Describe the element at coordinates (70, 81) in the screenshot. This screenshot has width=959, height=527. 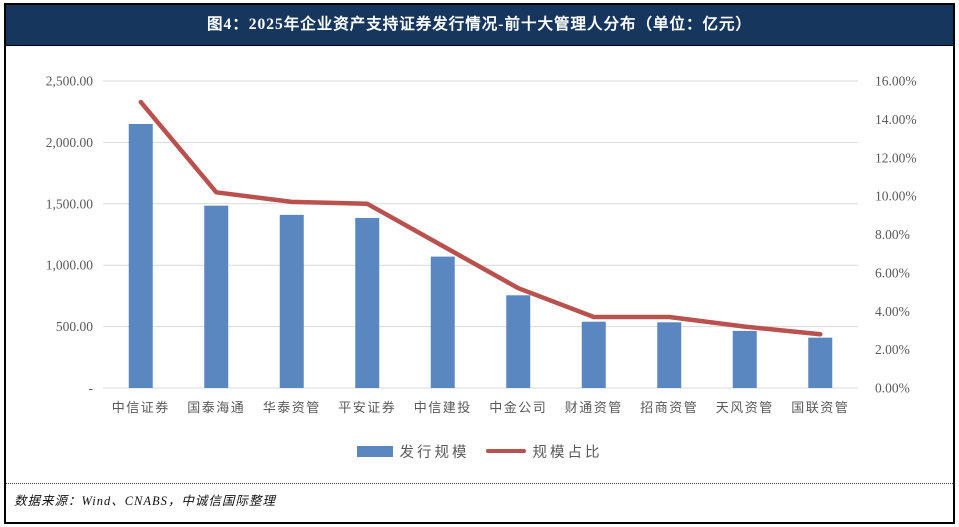
I see `left-axis-tick-label: 2,500.00` at that location.